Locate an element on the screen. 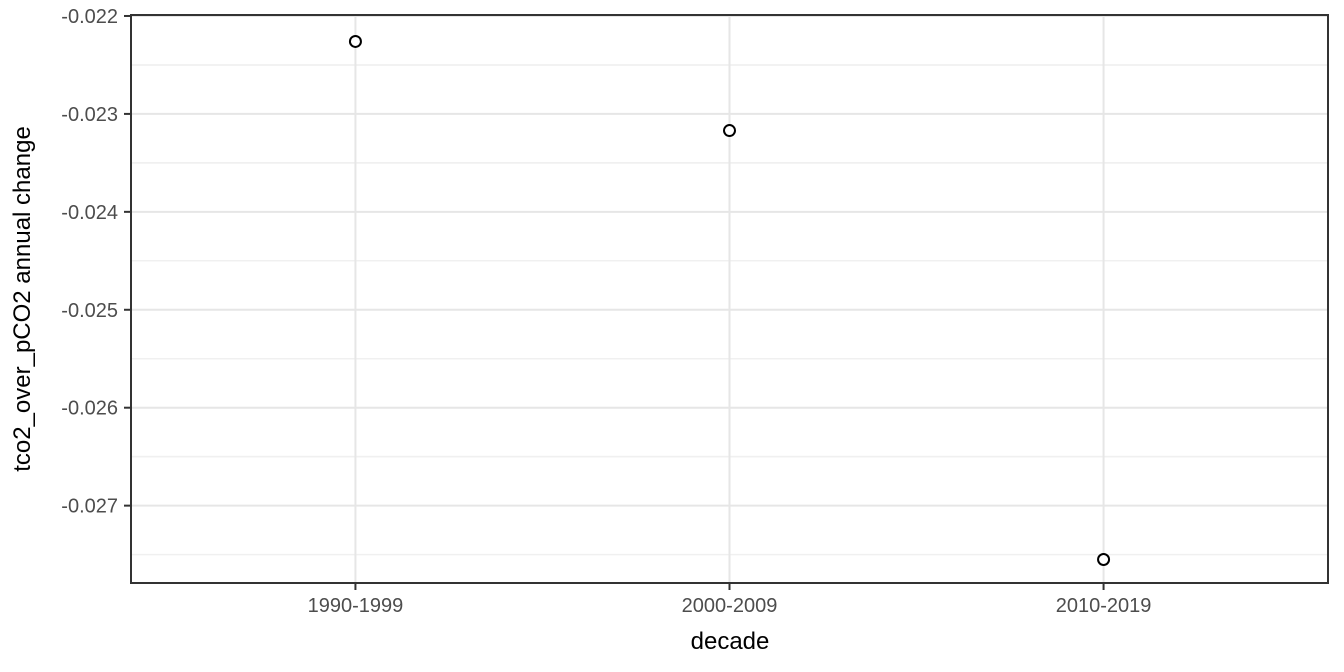 The width and height of the screenshot is (1344, 672). x-axis-tick-label: 2000-2009 is located at coordinates (730, 606).